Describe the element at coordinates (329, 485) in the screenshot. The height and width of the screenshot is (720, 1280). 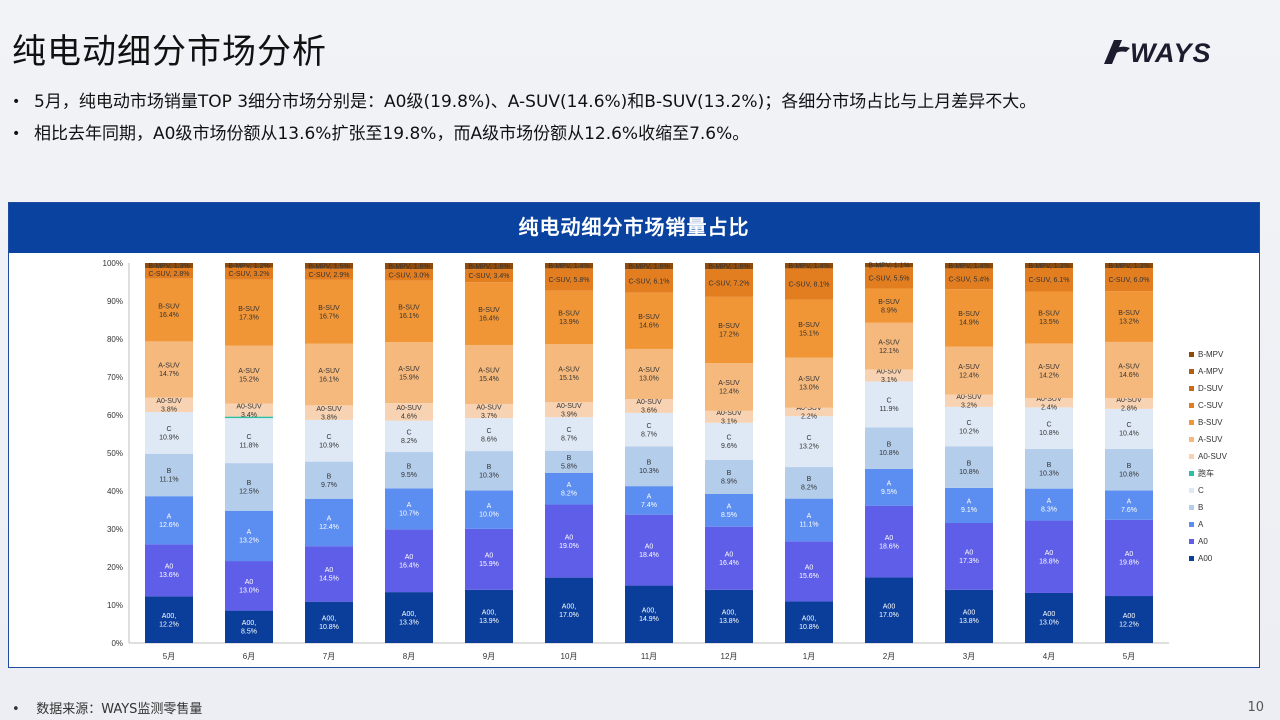
I see `data-label-line: 9.7%` at that location.